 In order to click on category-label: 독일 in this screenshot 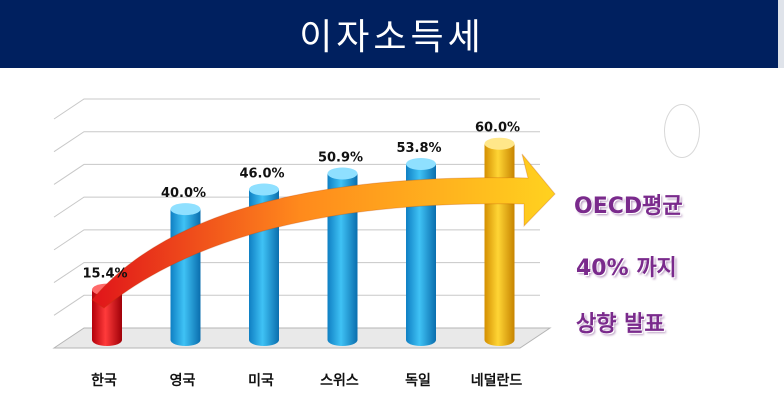, I will do `click(418, 381)`.